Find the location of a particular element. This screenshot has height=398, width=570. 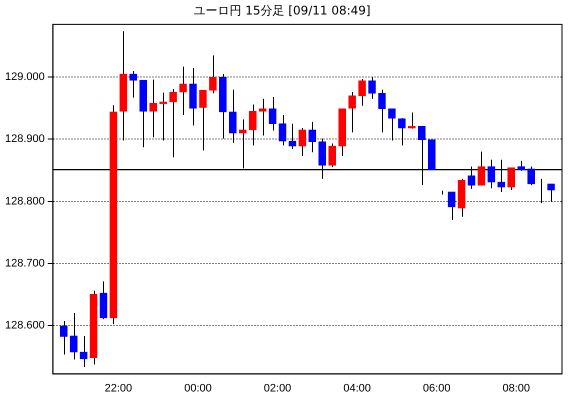

y-tick-label: 128.600 is located at coordinates (24, 325).